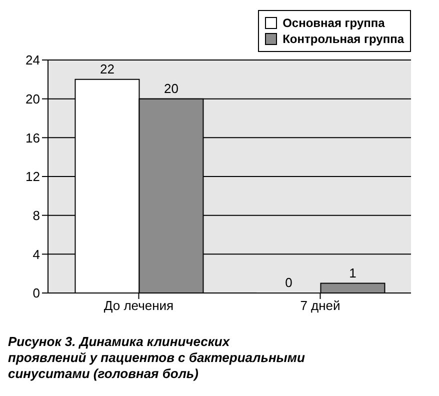  I want to click on data-label: 22, so click(107, 68).